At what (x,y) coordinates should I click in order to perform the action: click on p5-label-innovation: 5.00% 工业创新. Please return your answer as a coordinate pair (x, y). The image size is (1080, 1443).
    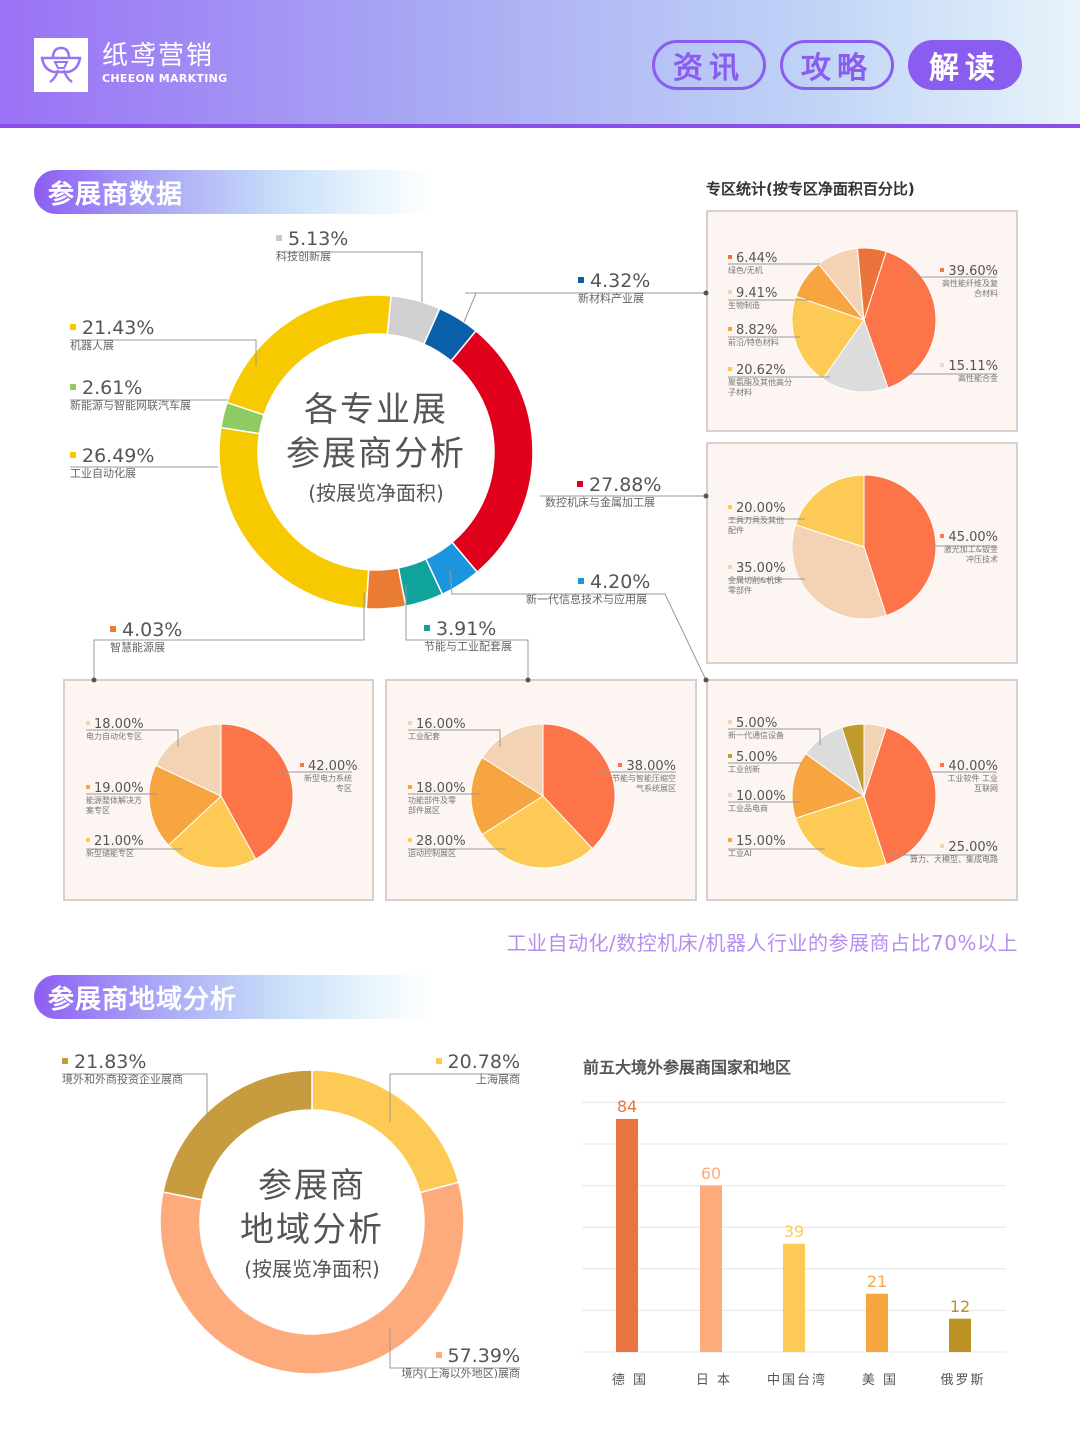
    Looking at the image, I should click on (753, 762).